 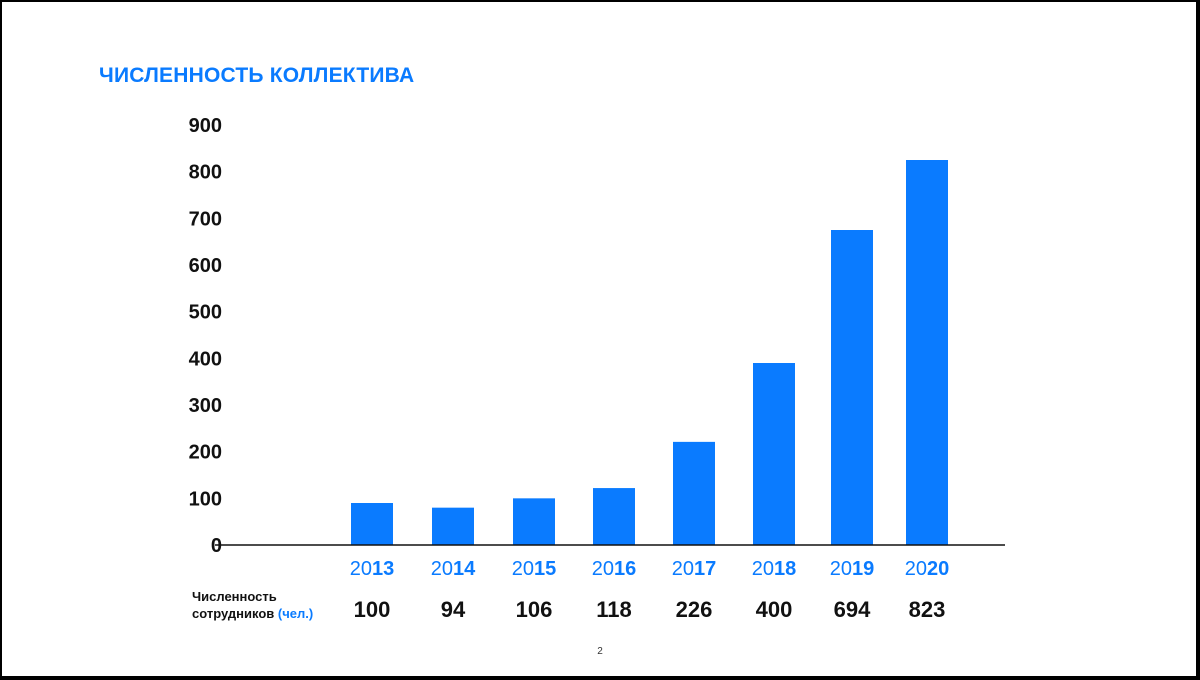 I want to click on y-tick-label: 0, so click(x=216, y=546).